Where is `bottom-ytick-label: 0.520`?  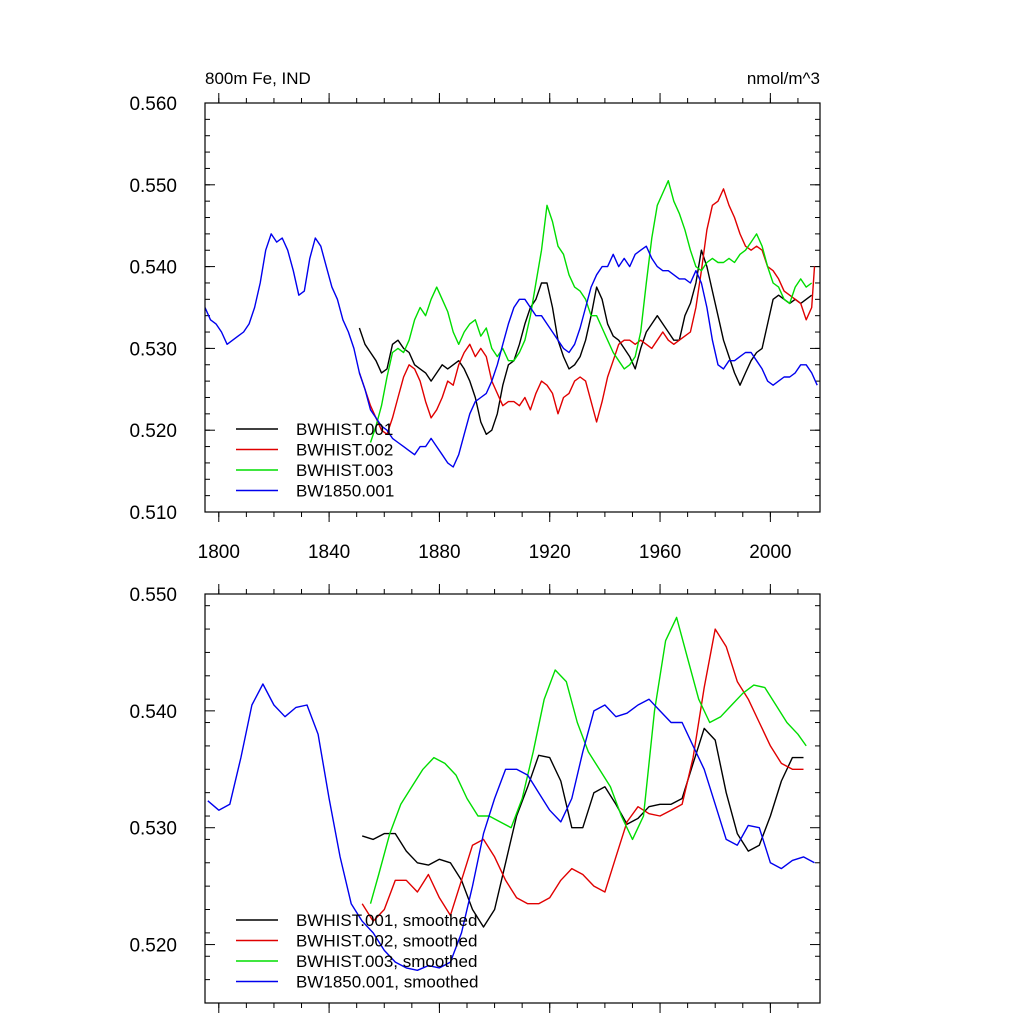
bottom-ytick-label: 0.520 is located at coordinates (153, 946).